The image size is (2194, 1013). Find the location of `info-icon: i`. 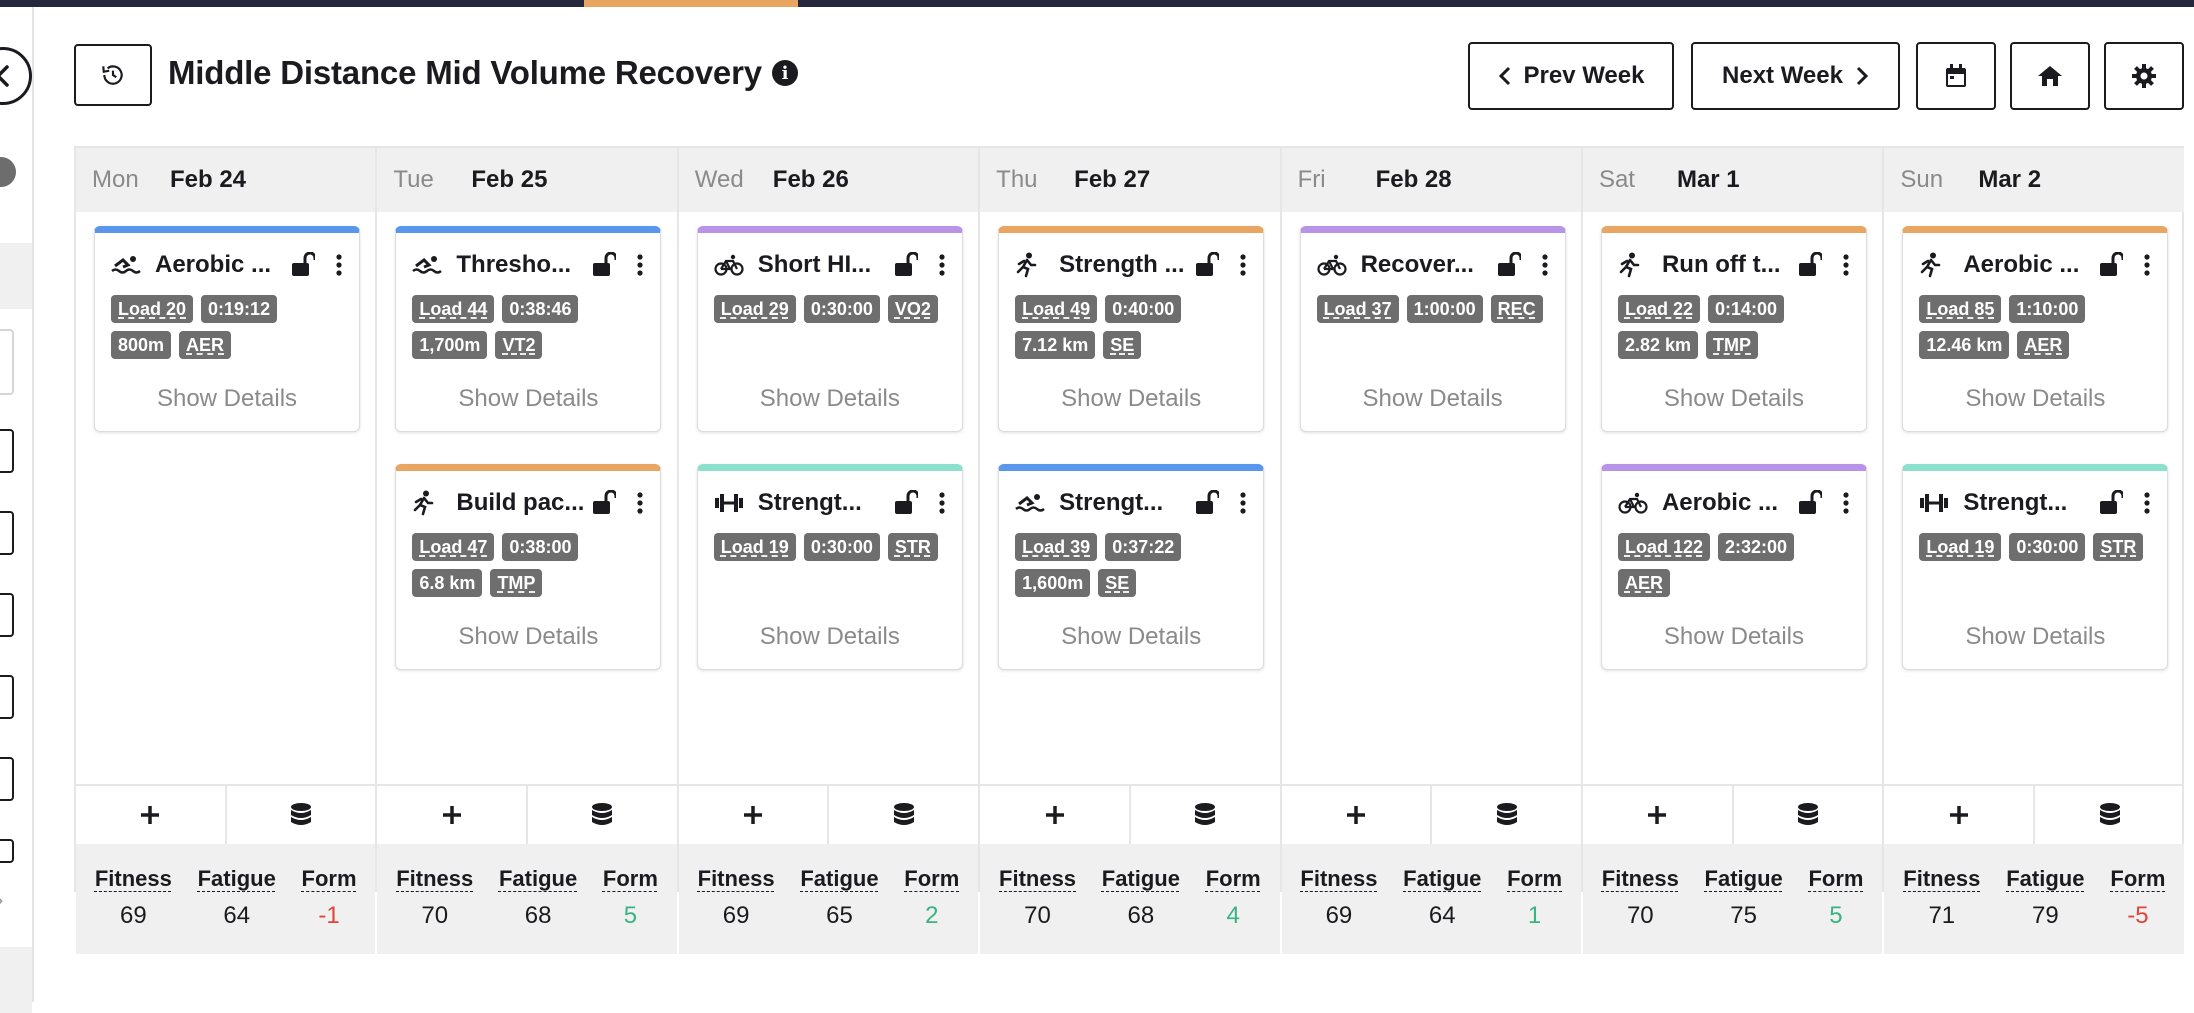

info-icon: i is located at coordinates (784, 73).